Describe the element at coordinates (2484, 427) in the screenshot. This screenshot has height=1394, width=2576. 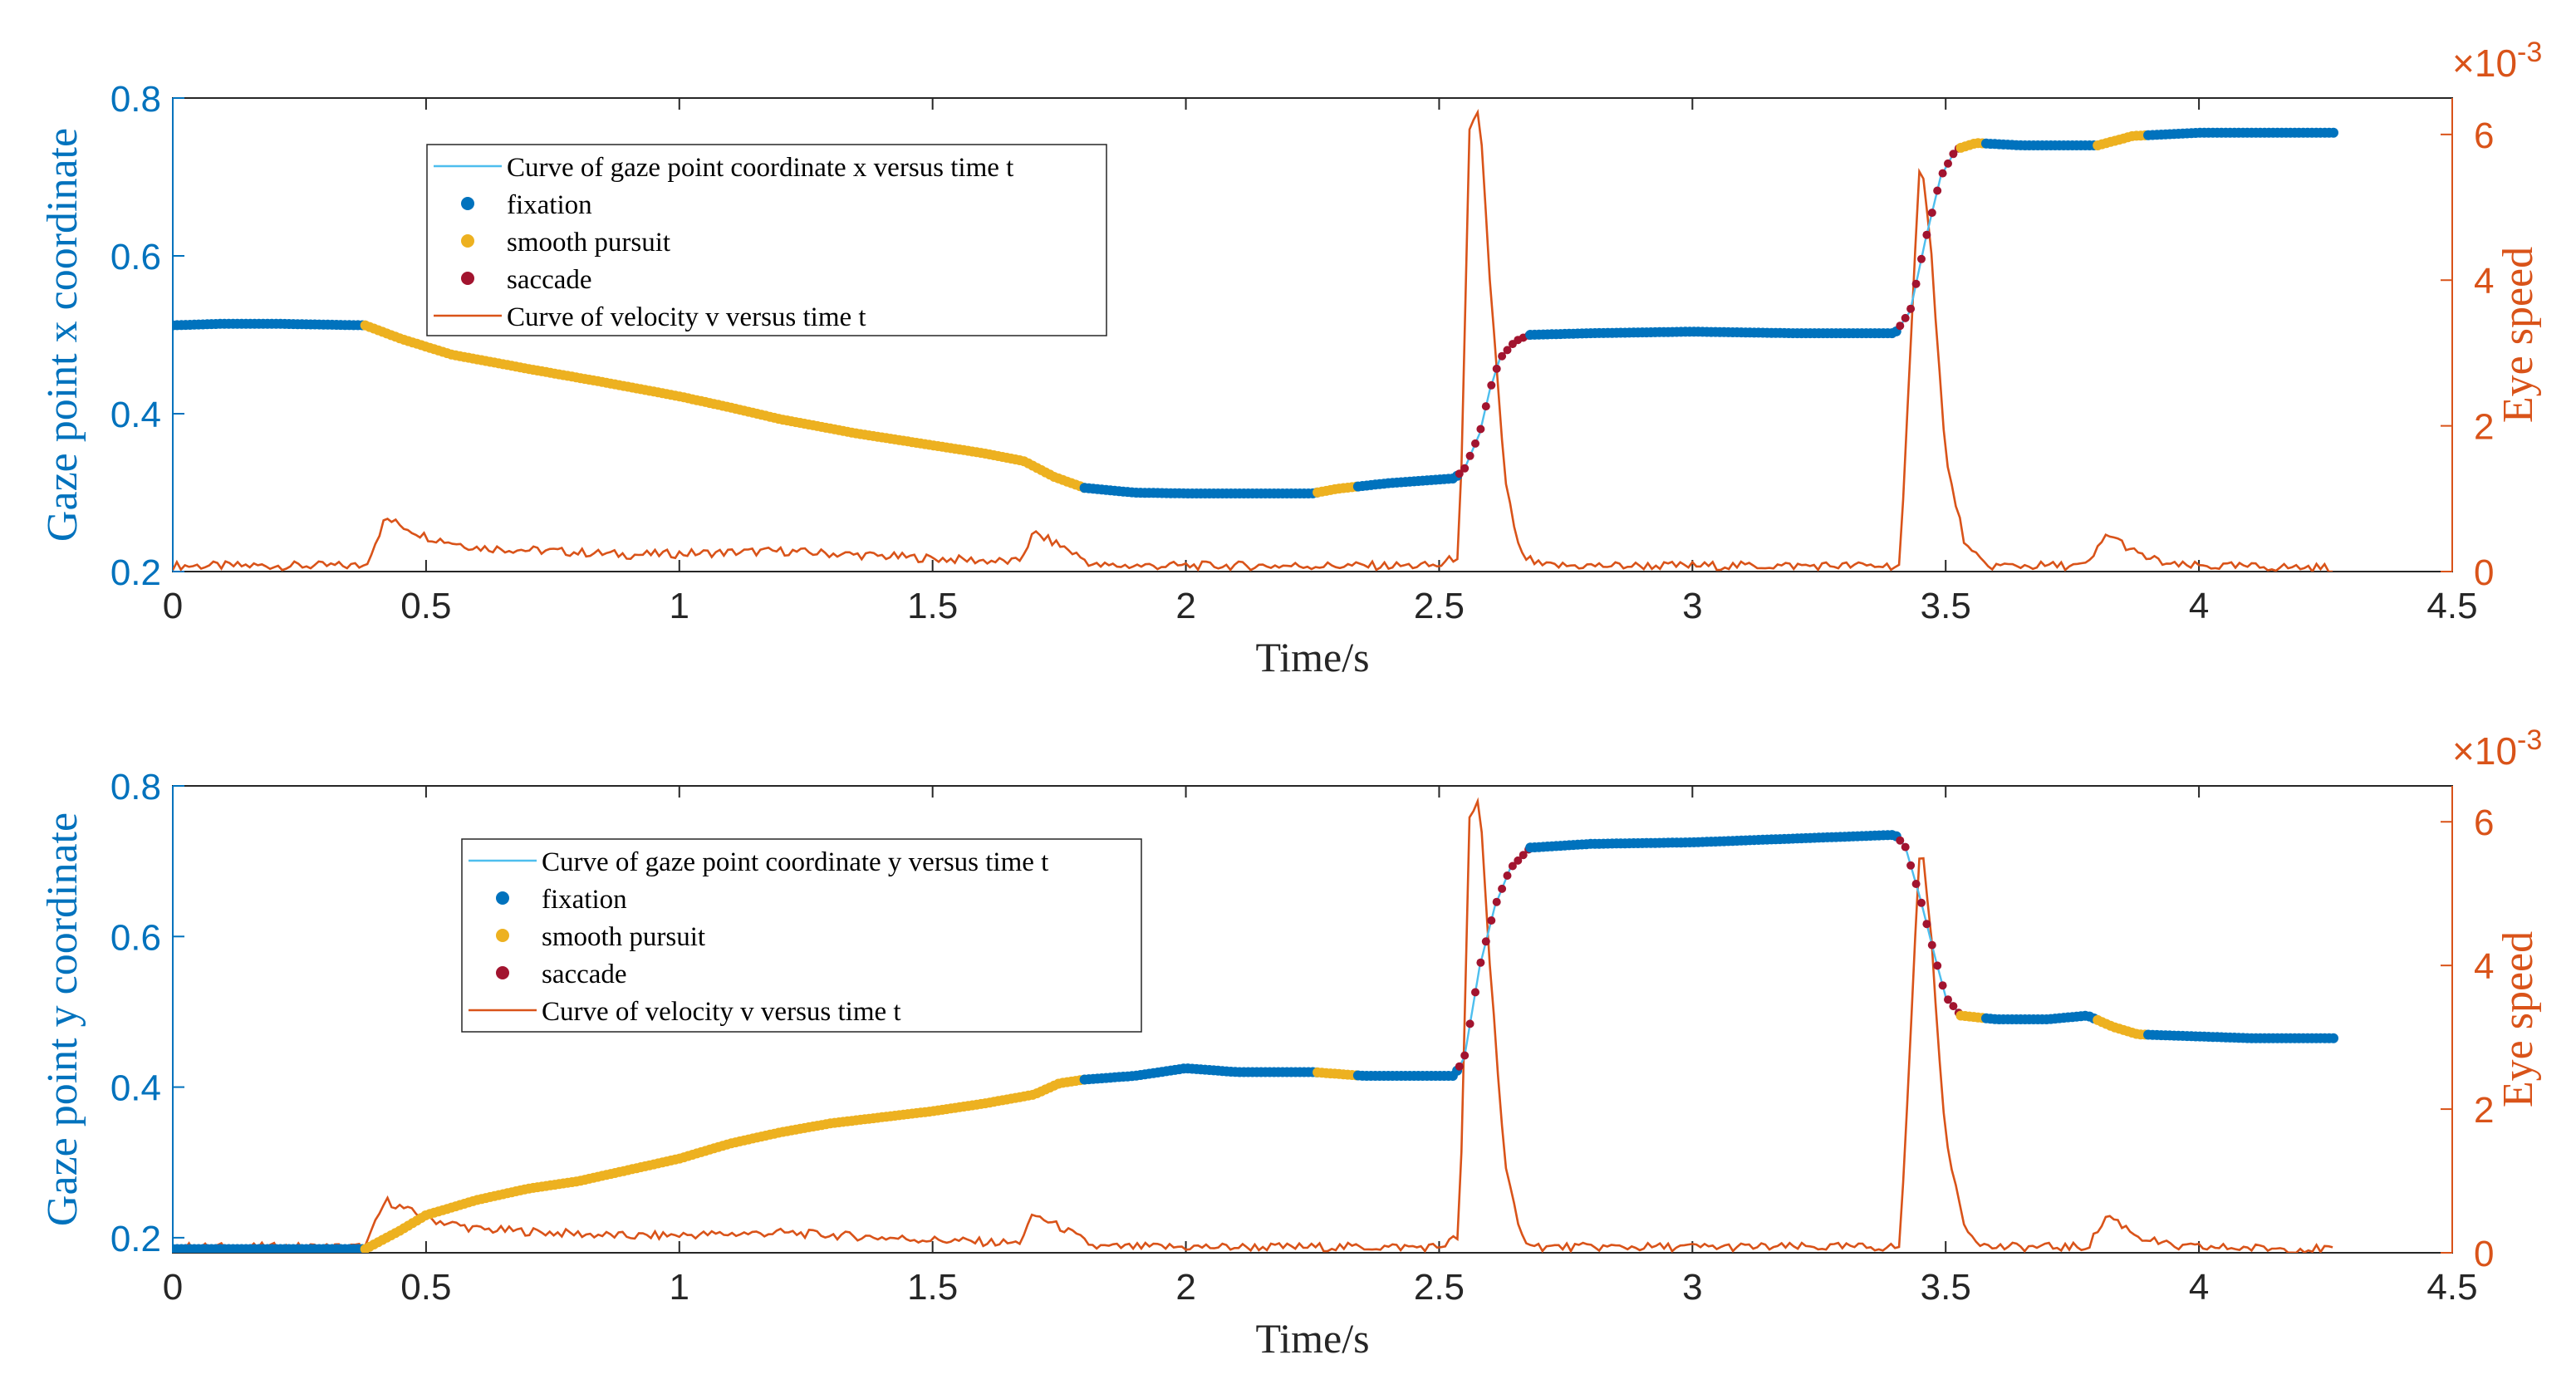
I see `y-right-tick-label: 2` at that location.